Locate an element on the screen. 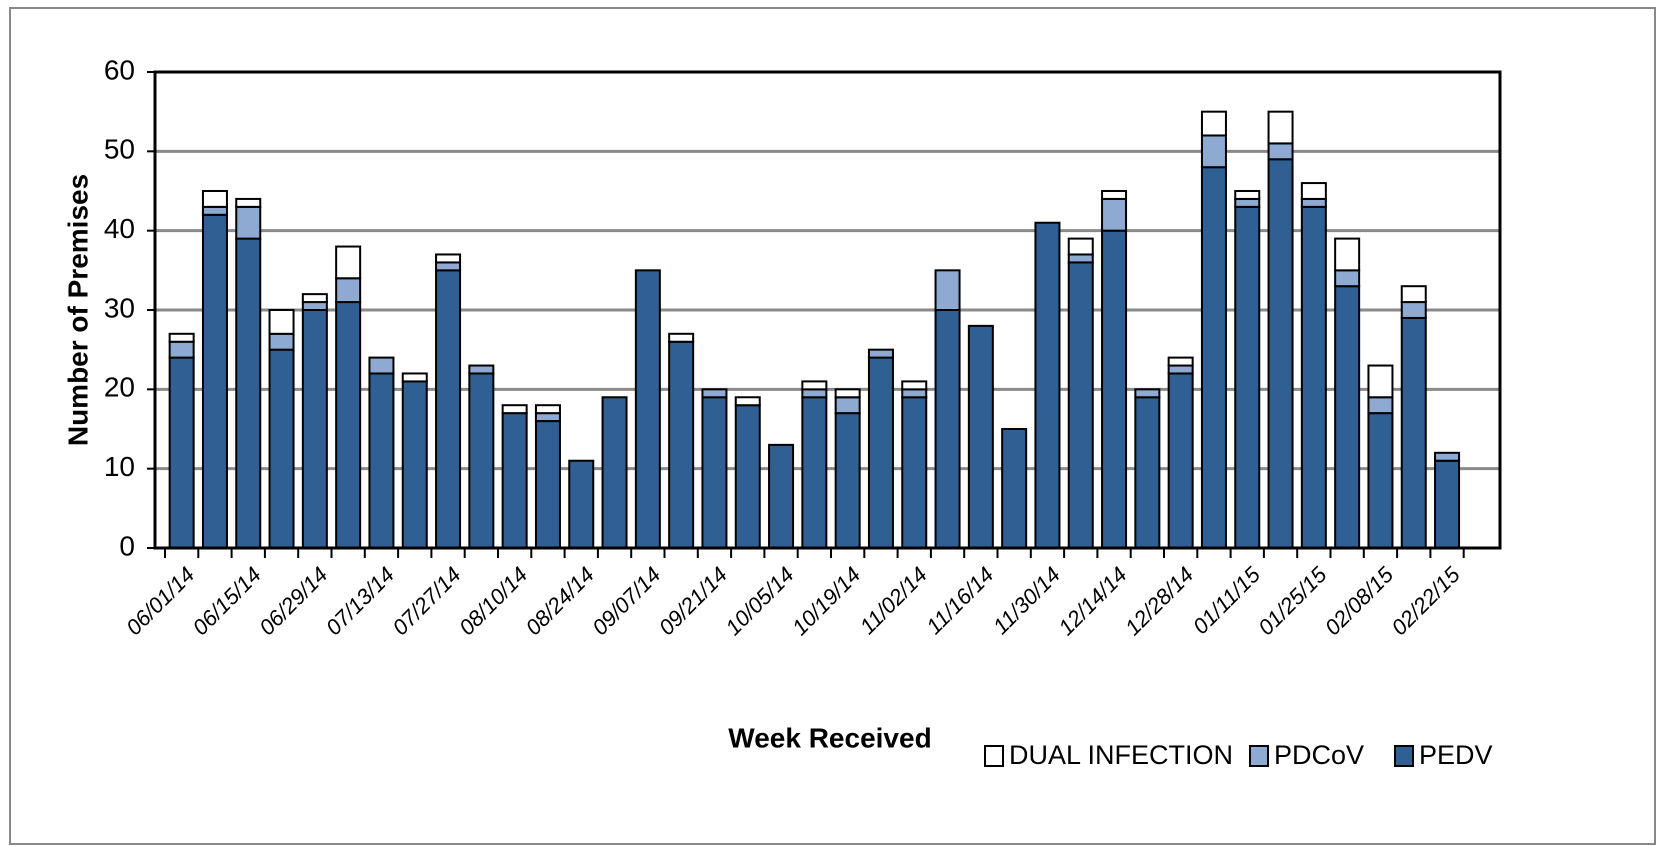  x-tick-label: 12/28/14 is located at coordinates (1159, 601).